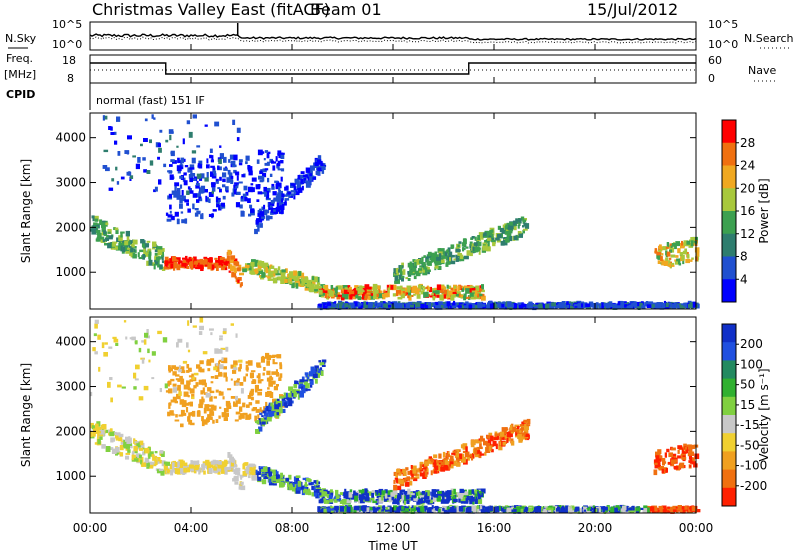 The height and width of the screenshot is (554, 800). What do you see at coordinates (393, 40) in the screenshot?
I see `nsearch-trace` at bounding box center [393, 40].